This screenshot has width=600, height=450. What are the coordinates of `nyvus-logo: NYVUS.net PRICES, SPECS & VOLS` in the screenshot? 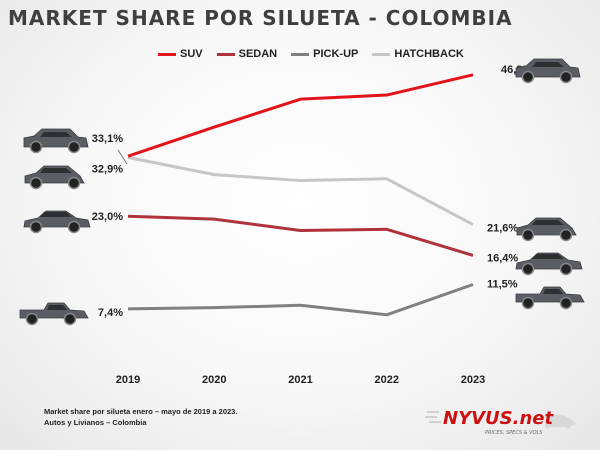 It's located at (501, 422).